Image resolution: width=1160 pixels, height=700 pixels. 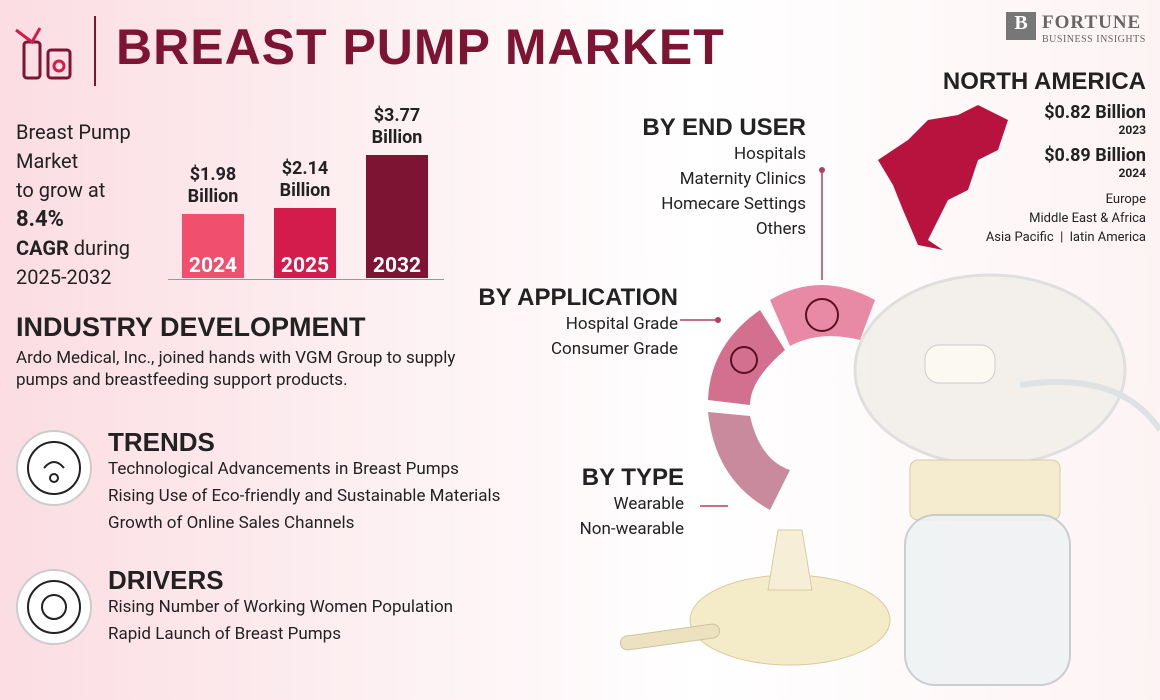 What do you see at coordinates (742, 179) in the screenshot?
I see `list-item: Maternity Clinics` at bounding box center [742, 179].